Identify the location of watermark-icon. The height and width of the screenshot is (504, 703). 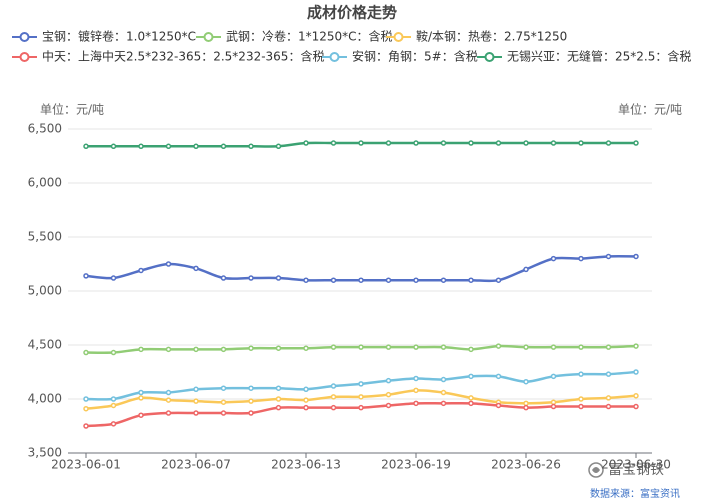
(596, 470).